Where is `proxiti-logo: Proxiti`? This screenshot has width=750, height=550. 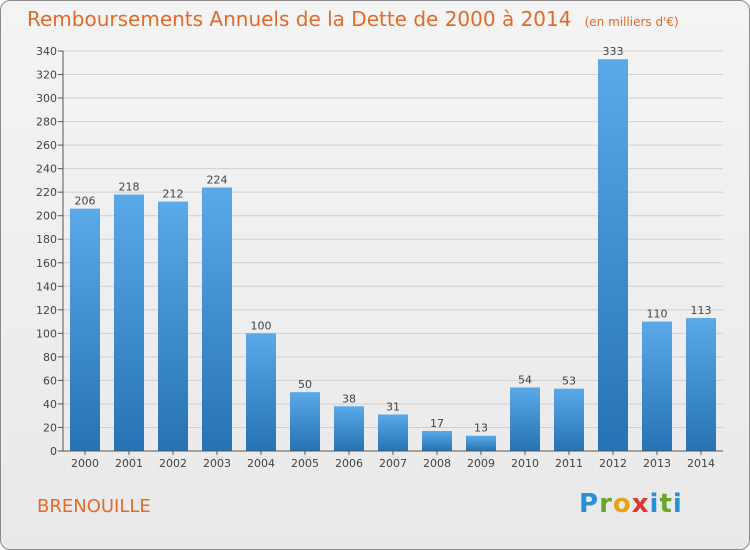
proxiti-logo: Proxiti is located at coordinates (631, 504).